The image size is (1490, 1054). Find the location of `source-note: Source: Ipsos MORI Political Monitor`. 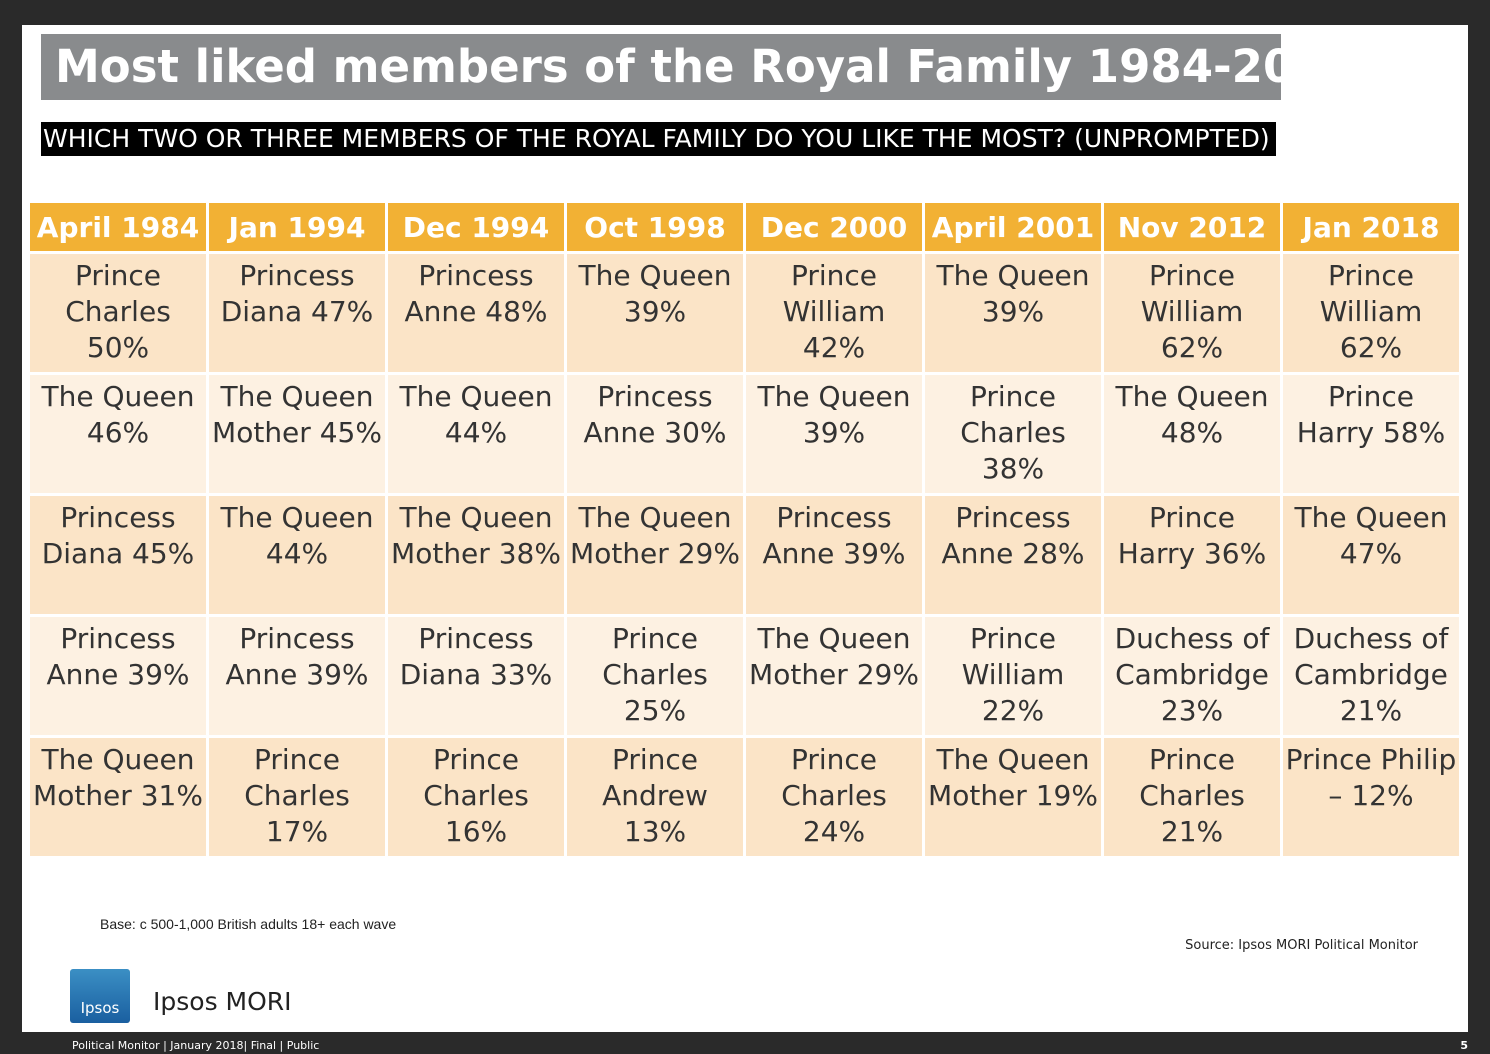

source-note: Source: Ipsos MORI Political Monitor is located at coordinates (1301, 945).